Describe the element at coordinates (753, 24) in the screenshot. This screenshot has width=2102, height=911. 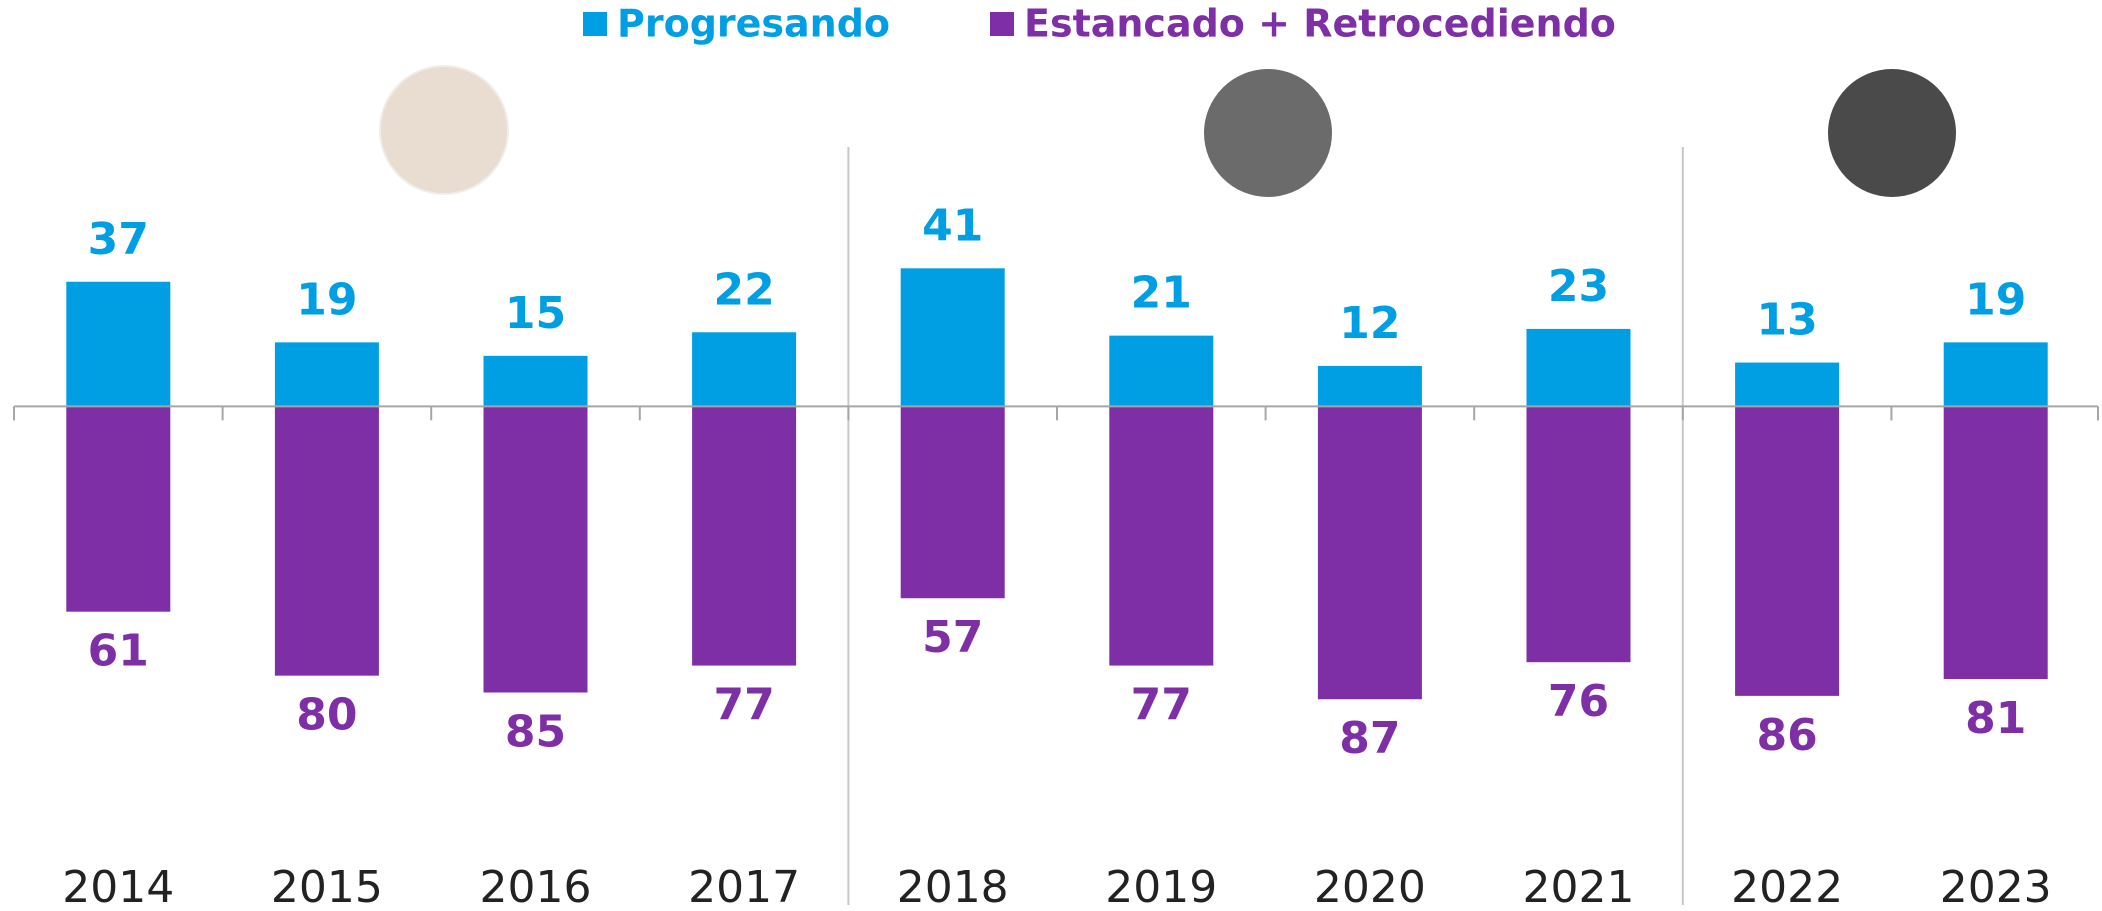
I see `legend-label: Progresando` at that location.